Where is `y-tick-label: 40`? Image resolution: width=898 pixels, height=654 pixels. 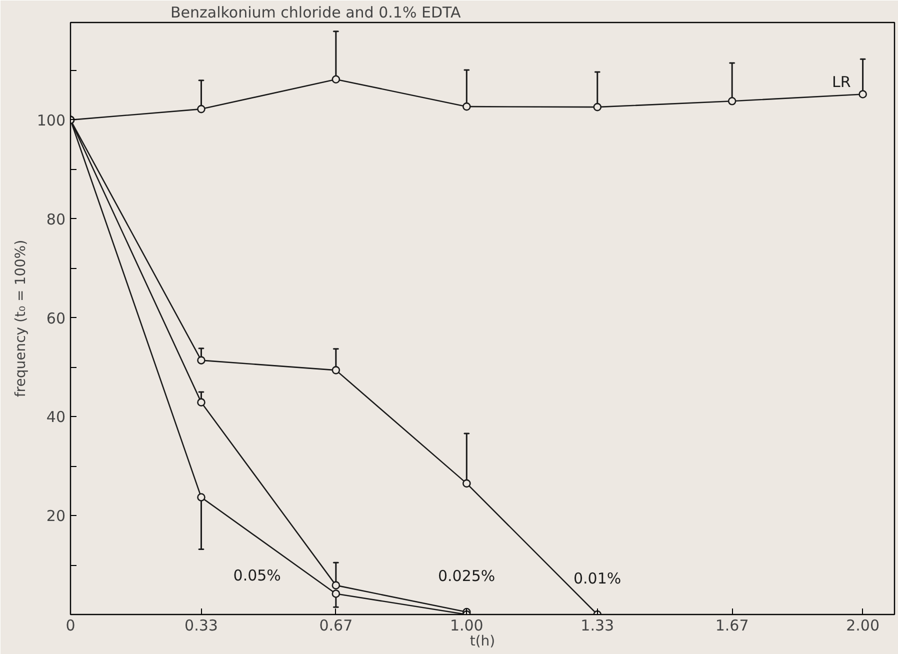 y-tick-label: 40 is located at coordinates (56, 417).